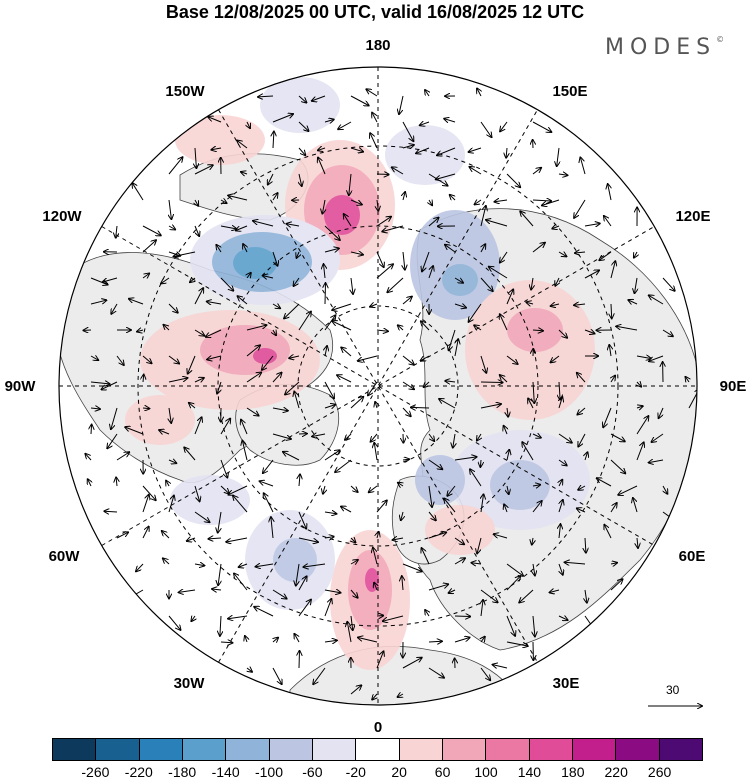 This screenshot has width=750, height=783. I want to click on brand-logo: MODES©, so click(664, 47).